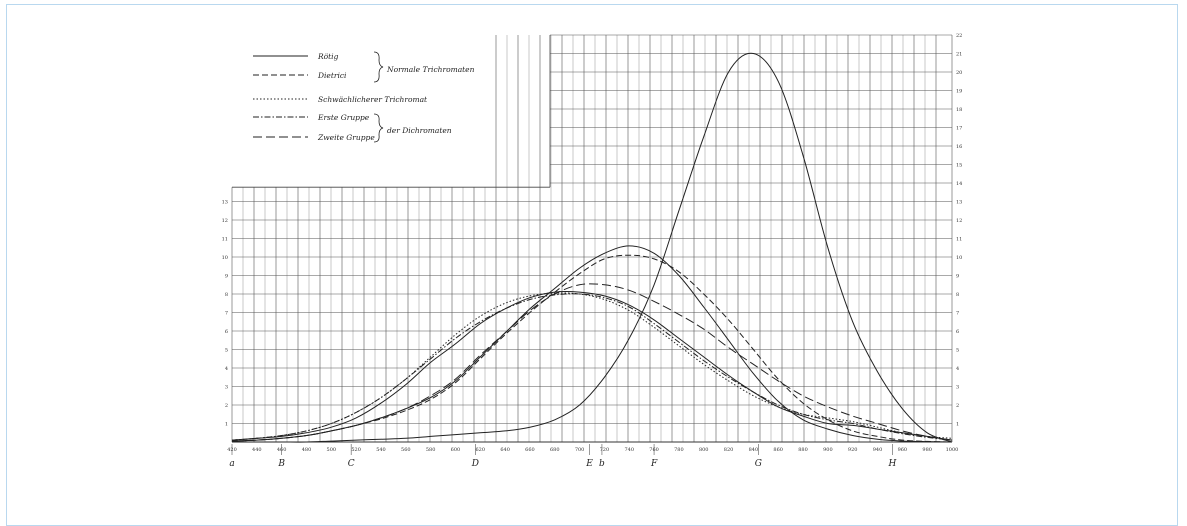  Describe the element at coordinates (959, 36) in the screenshot. I see `right-y-tick-label: 22` at that location.